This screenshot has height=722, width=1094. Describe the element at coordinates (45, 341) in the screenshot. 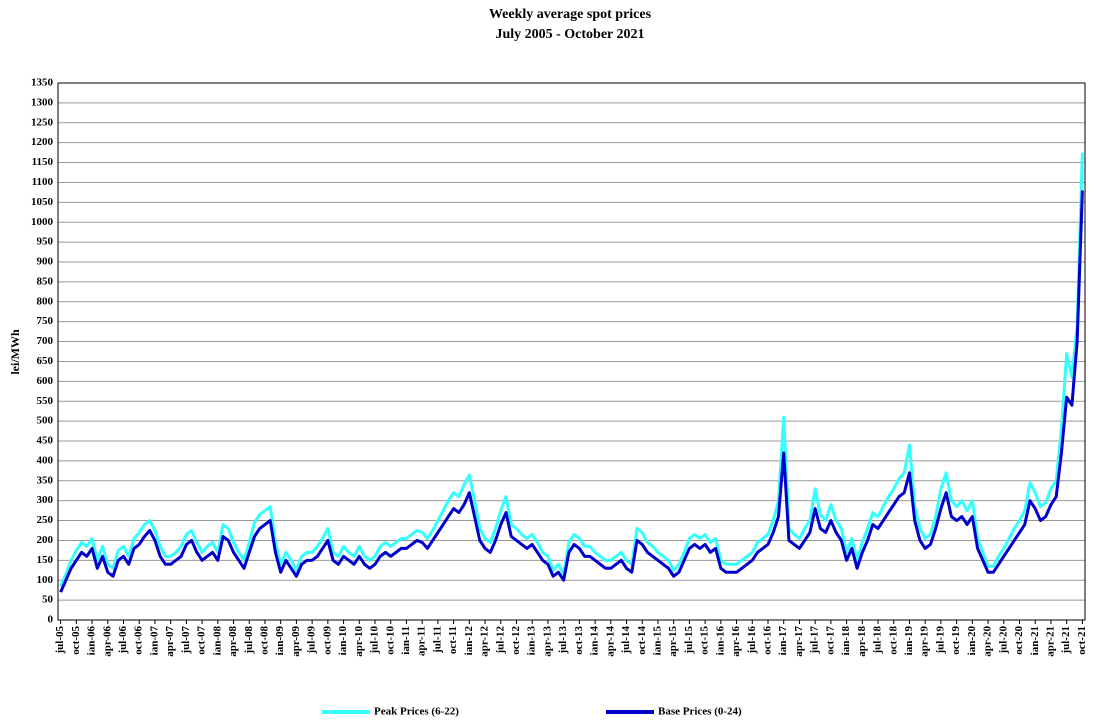

I see `y-tick-label: 700` at that location.